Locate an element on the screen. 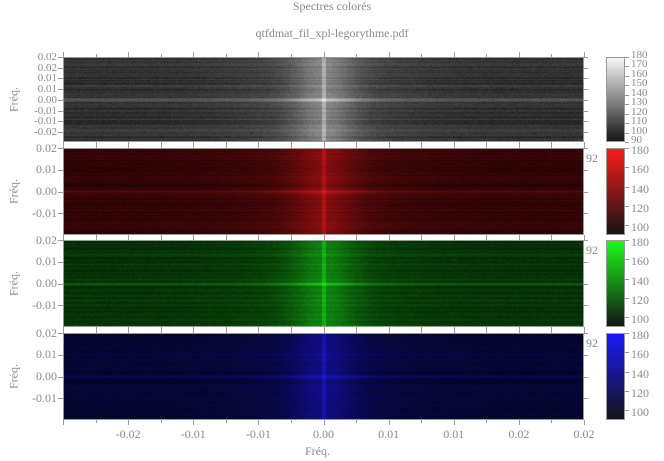  heatmap-green is located at coordinates (323, 283).